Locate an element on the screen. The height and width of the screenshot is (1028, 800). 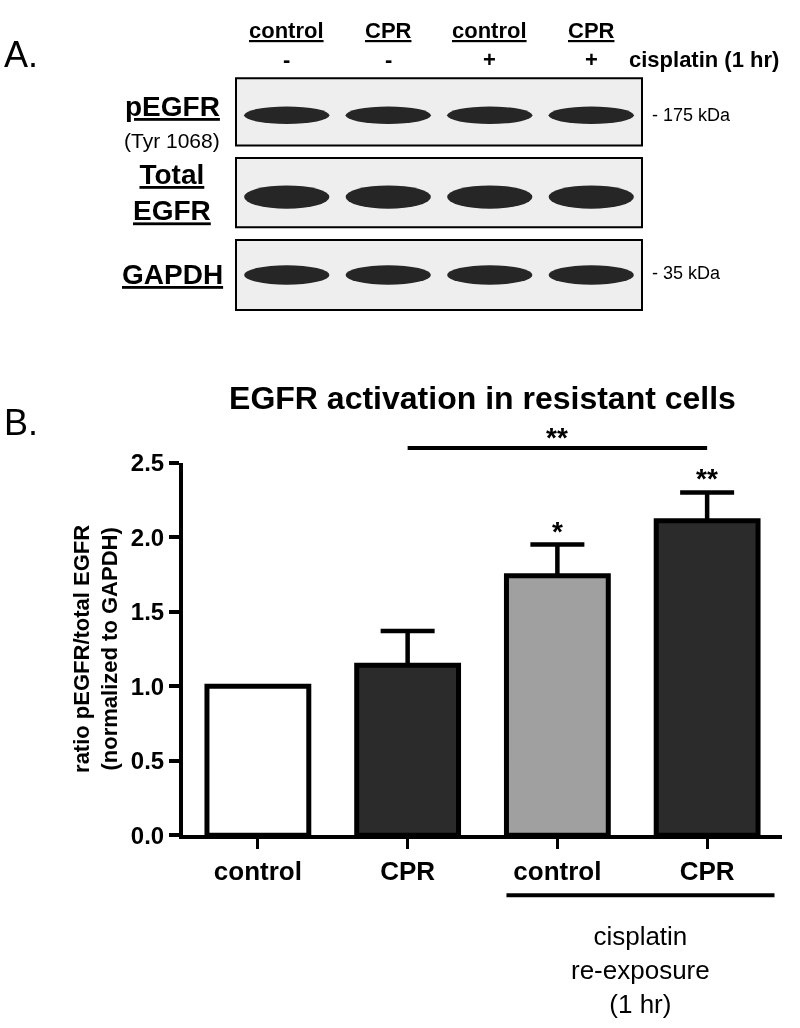
y-axis-title: ratio pEGFR/total EGFR (normalized to GAPDH) is located at coordinates (95, 648).